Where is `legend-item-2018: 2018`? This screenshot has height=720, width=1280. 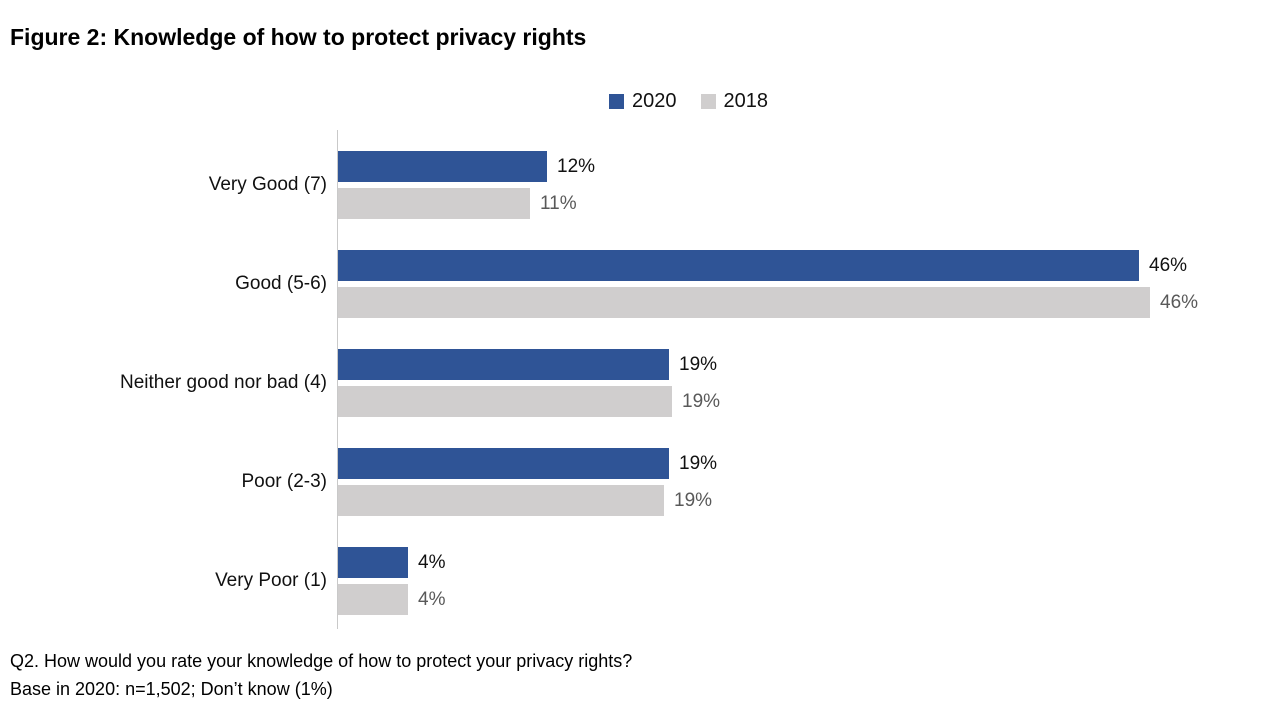 legend-item-2018: 2018 is located at coordinates (734, 101).